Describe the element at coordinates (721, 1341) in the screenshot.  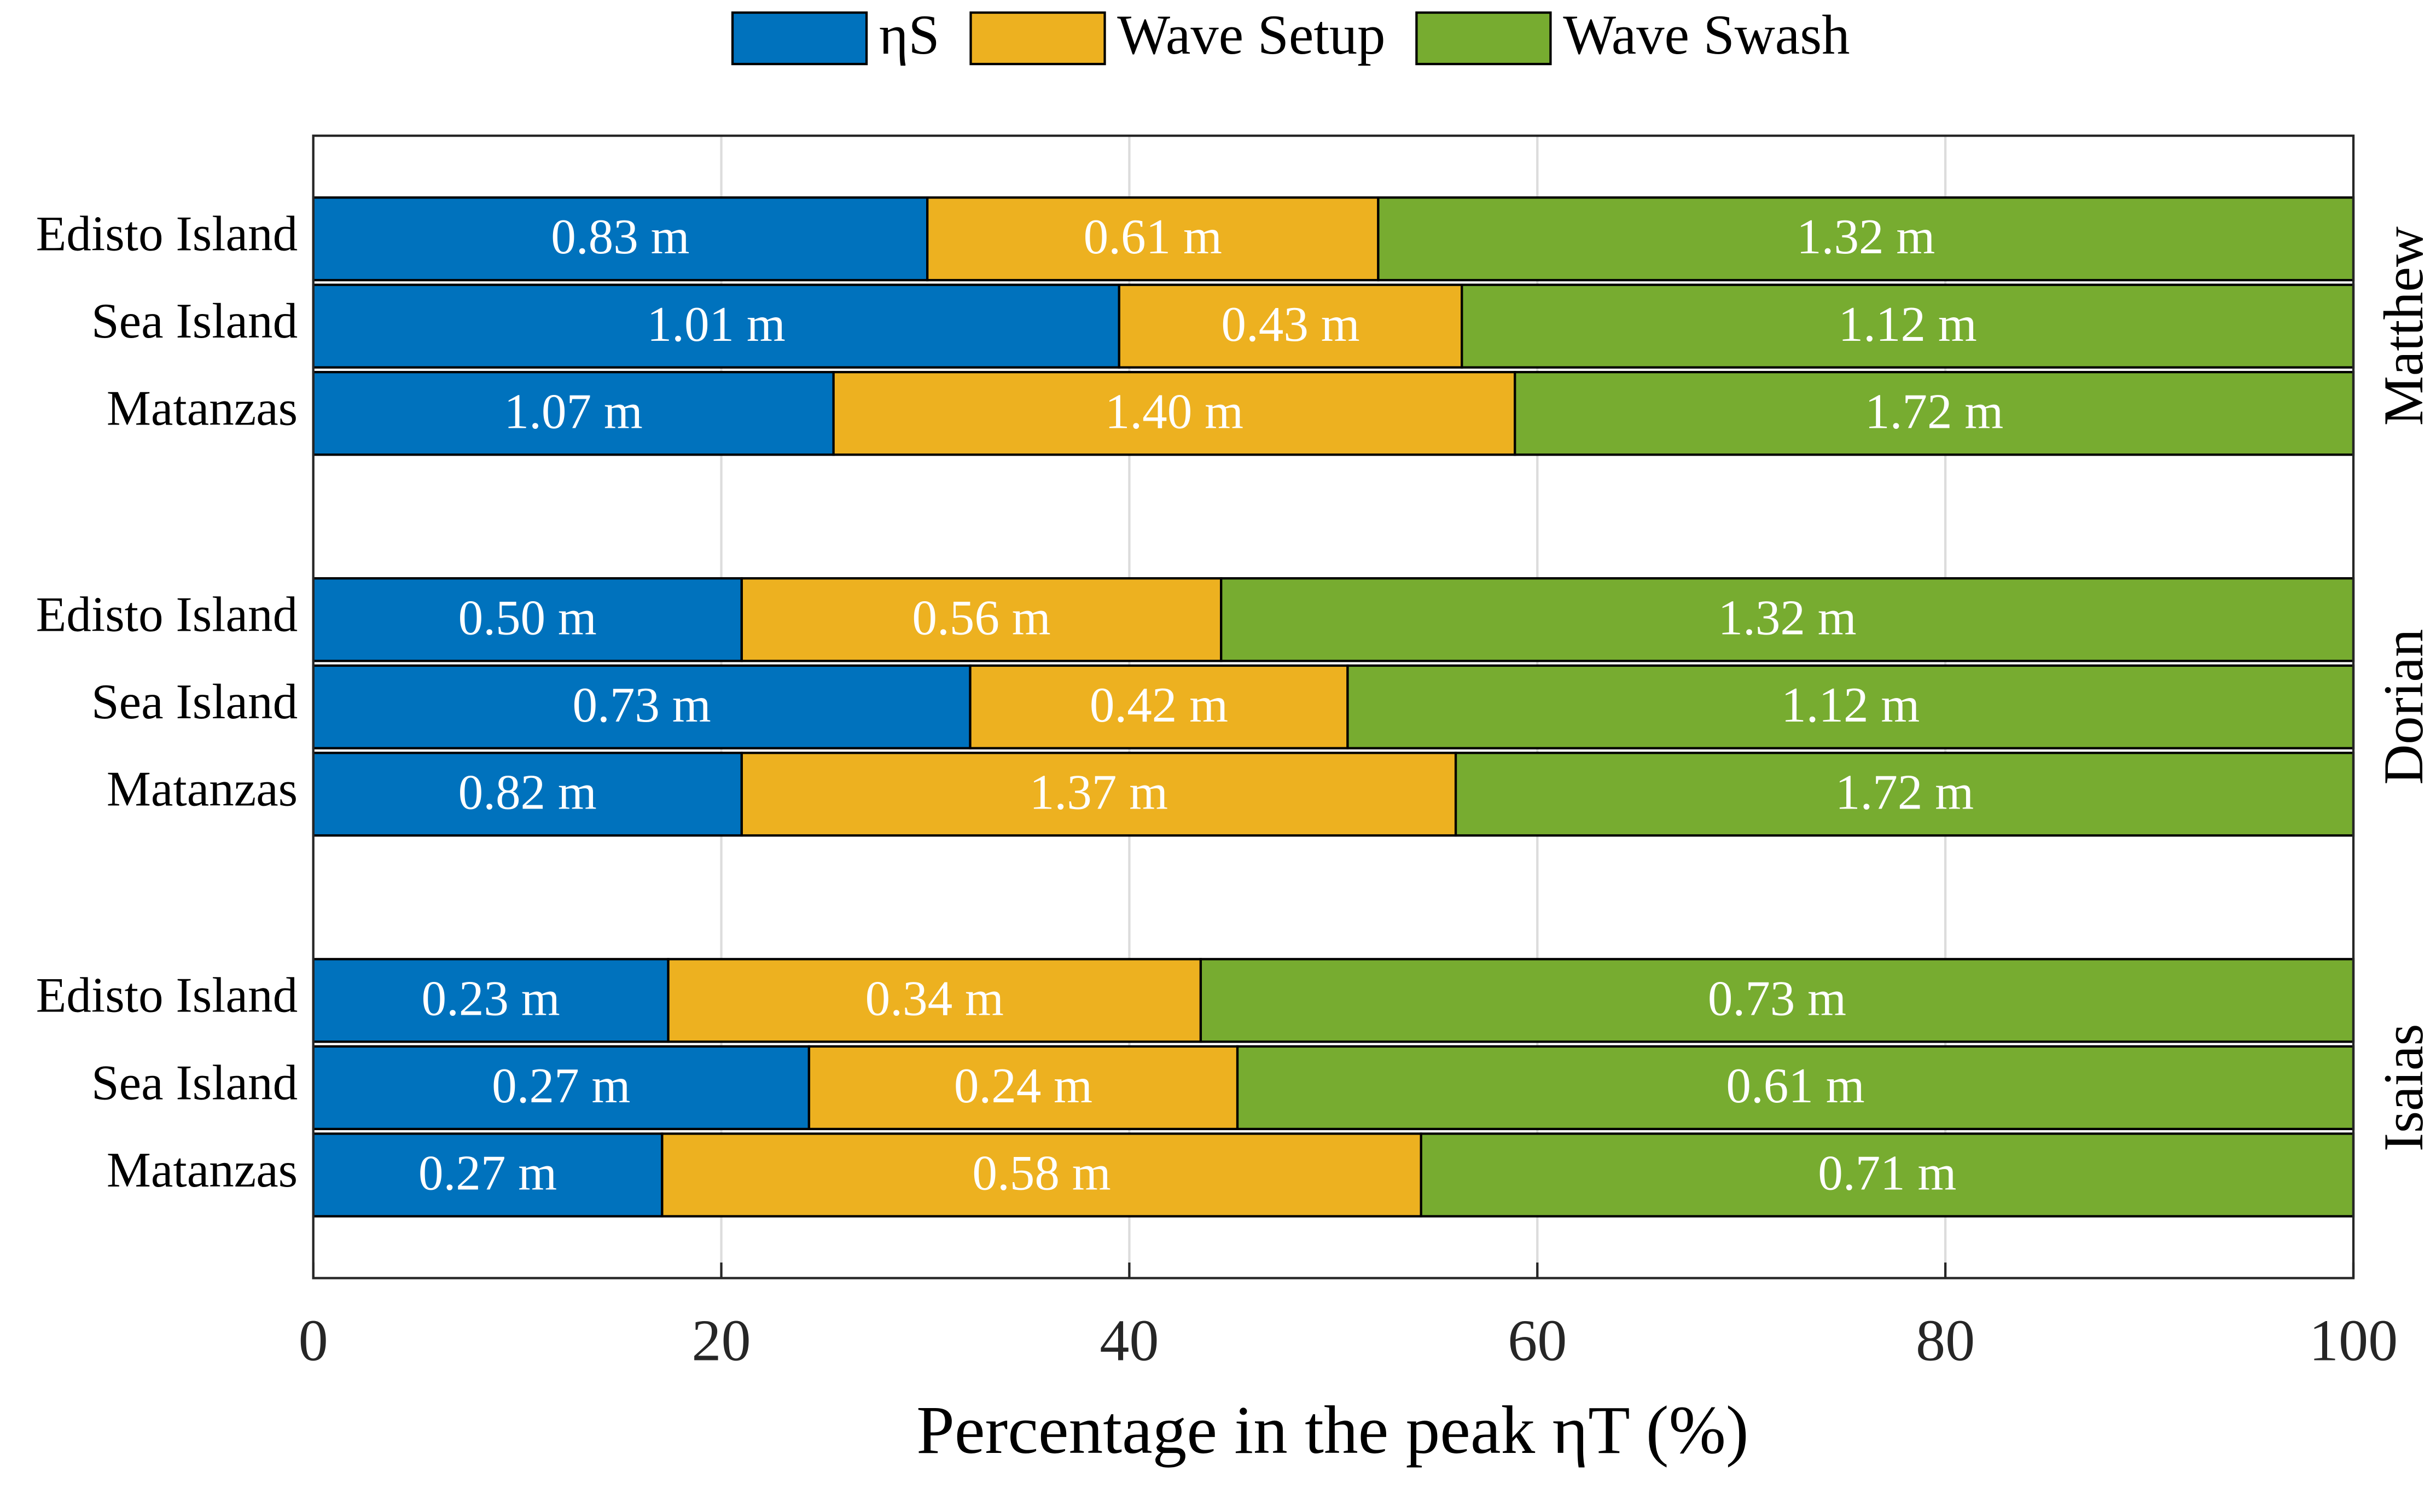
I see `x-tick-label: 20` at that location.